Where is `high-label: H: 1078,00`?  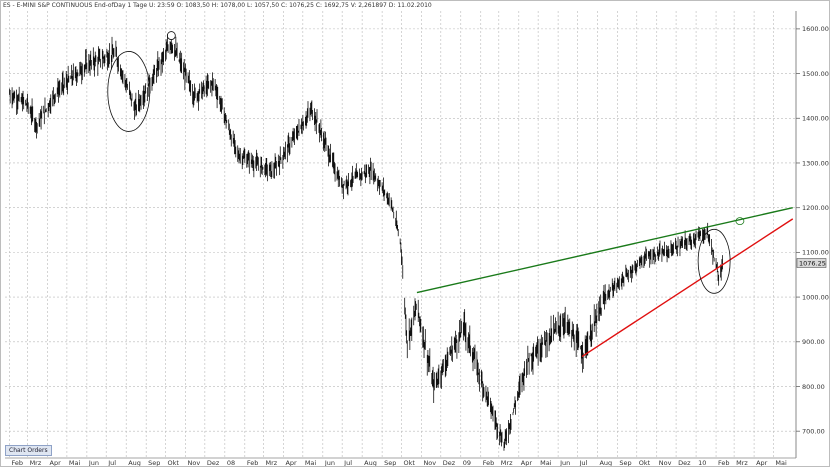
high-label: H: 1078,00 is located at coordinates (228, 5).